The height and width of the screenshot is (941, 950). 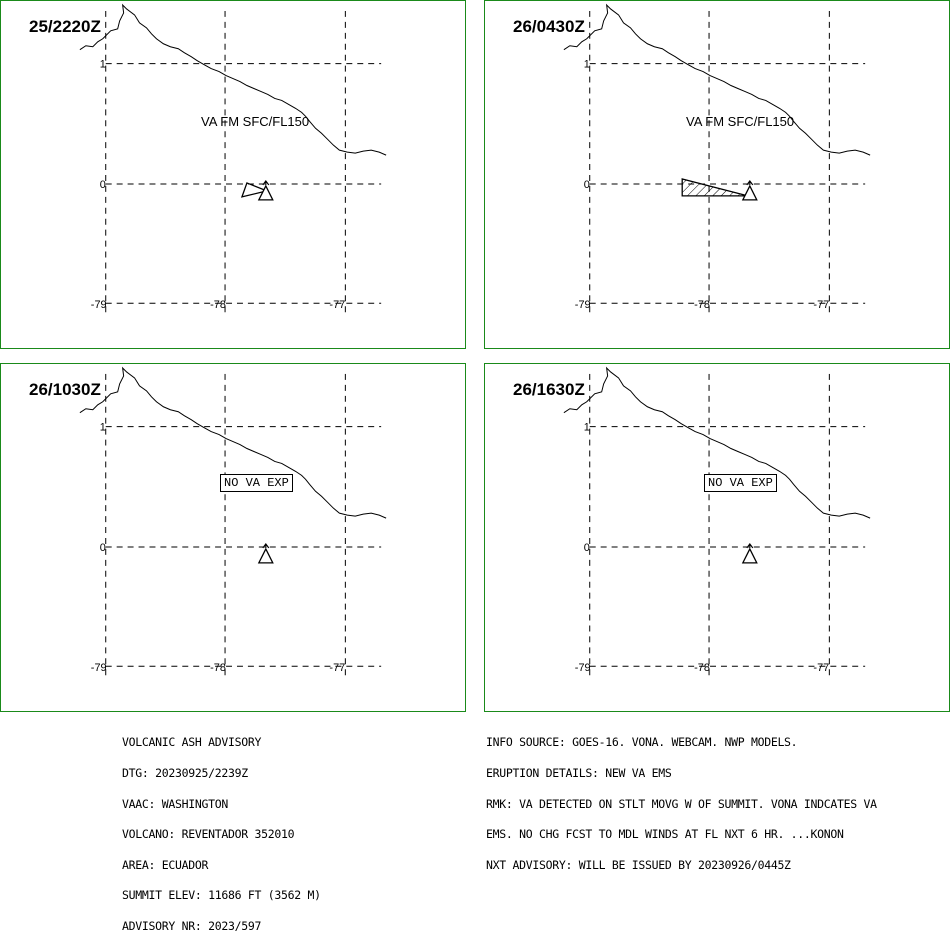 What do you see at coordinates (65, 389) in the screenshot?
I see `panel-time-label: 26/1030Z` at bounding box center [65, 389].